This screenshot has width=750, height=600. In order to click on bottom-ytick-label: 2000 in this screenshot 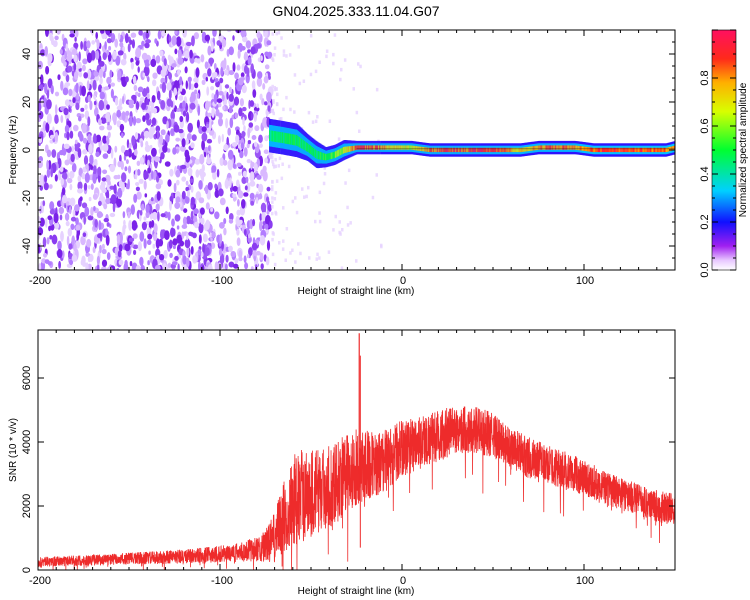, I will do `click(27, 506)`.